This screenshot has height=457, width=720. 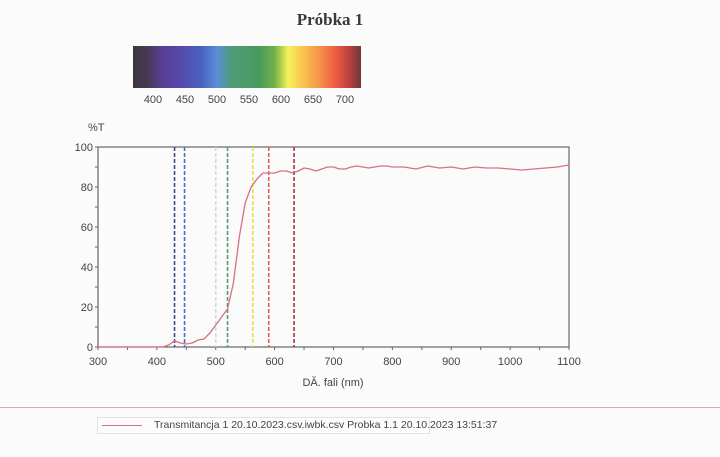 I want to click on y-tick-label: 0, so click(x=90, y=348).